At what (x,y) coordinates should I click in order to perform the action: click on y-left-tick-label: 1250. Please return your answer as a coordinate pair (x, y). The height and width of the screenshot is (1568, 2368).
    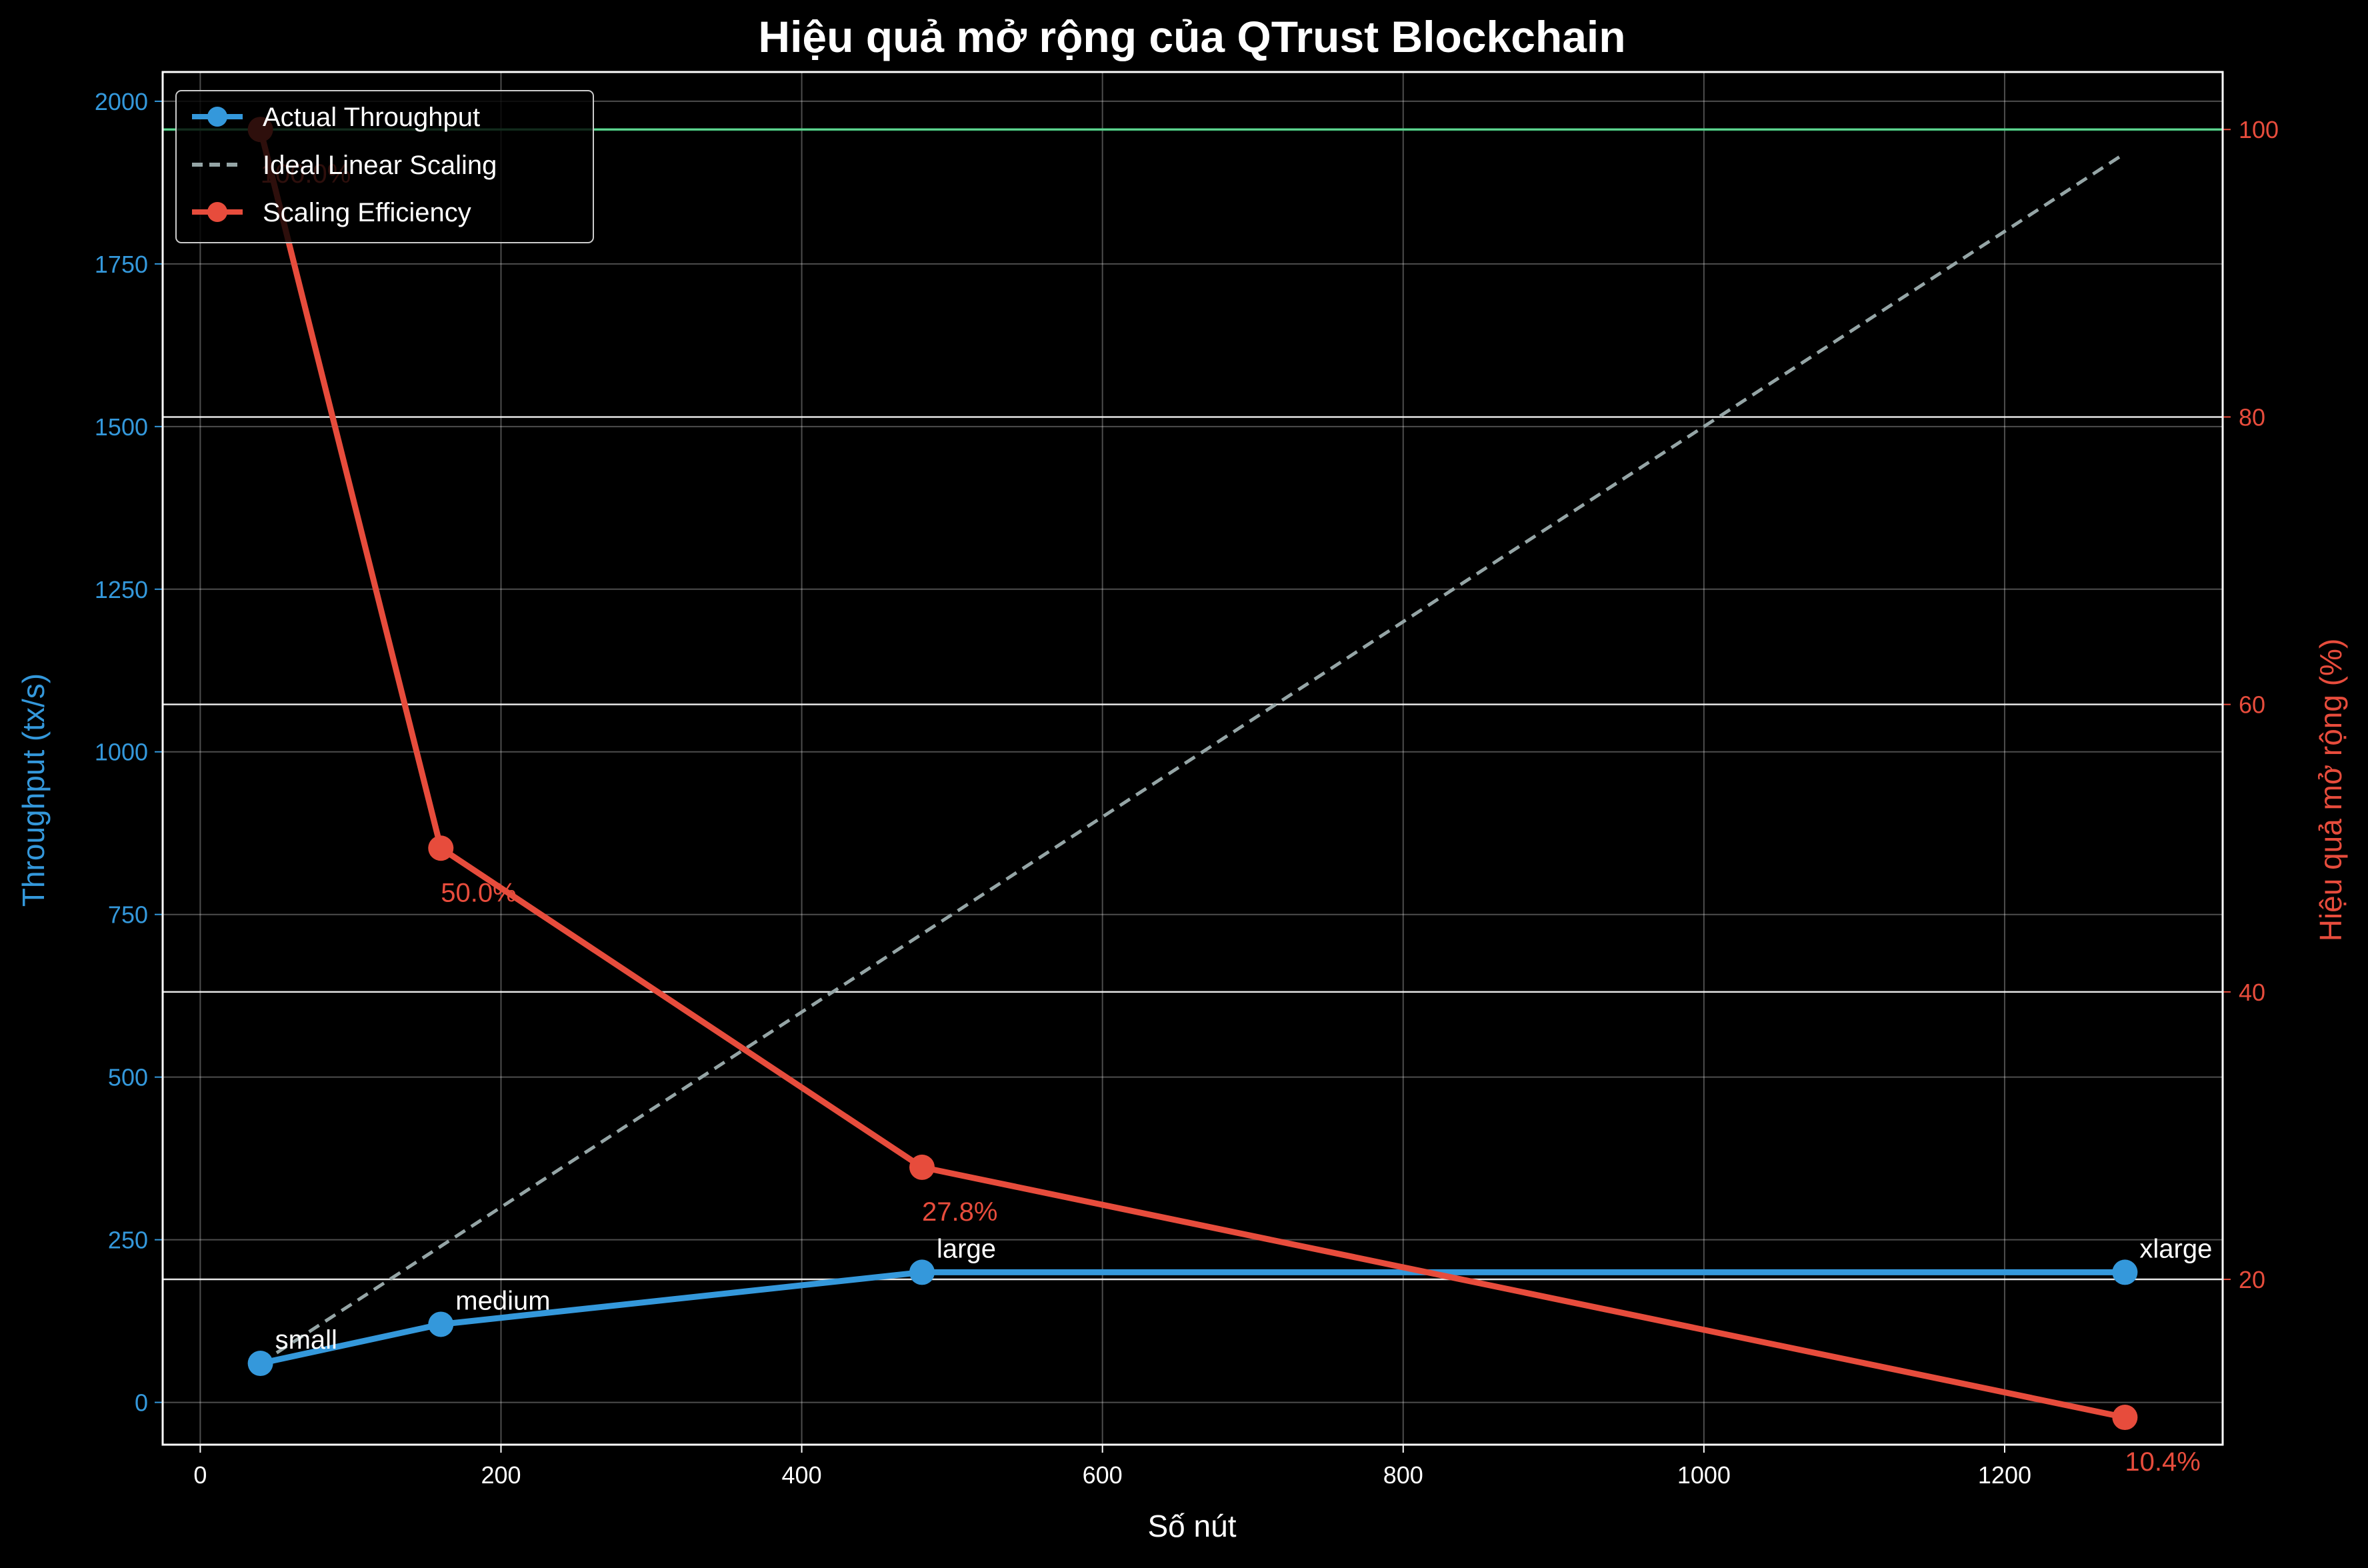
    Looking at the image, I should click on (121, 589).